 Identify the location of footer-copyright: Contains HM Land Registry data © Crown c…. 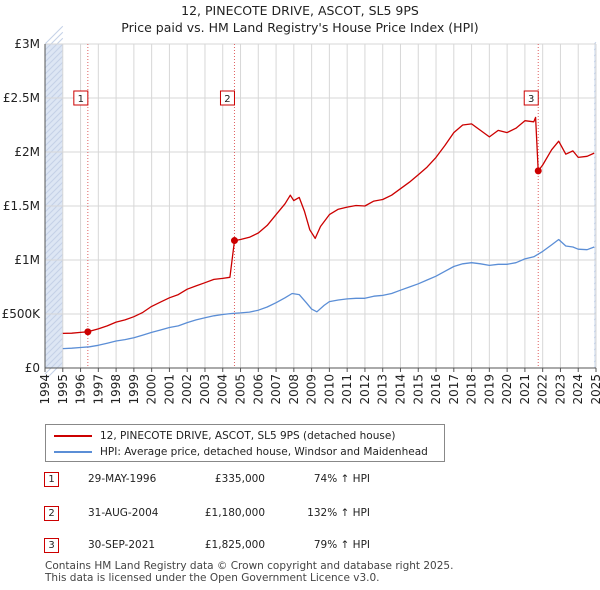
(249, 566).